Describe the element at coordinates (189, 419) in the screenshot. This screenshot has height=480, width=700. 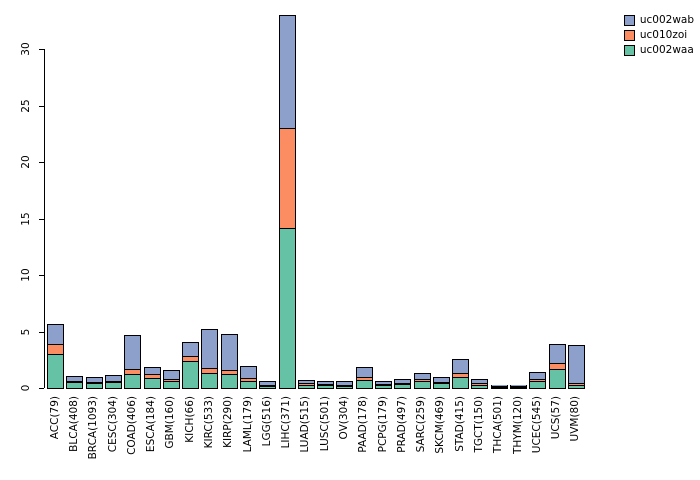
I see `x-axis-label: KICH(66)` at that location.